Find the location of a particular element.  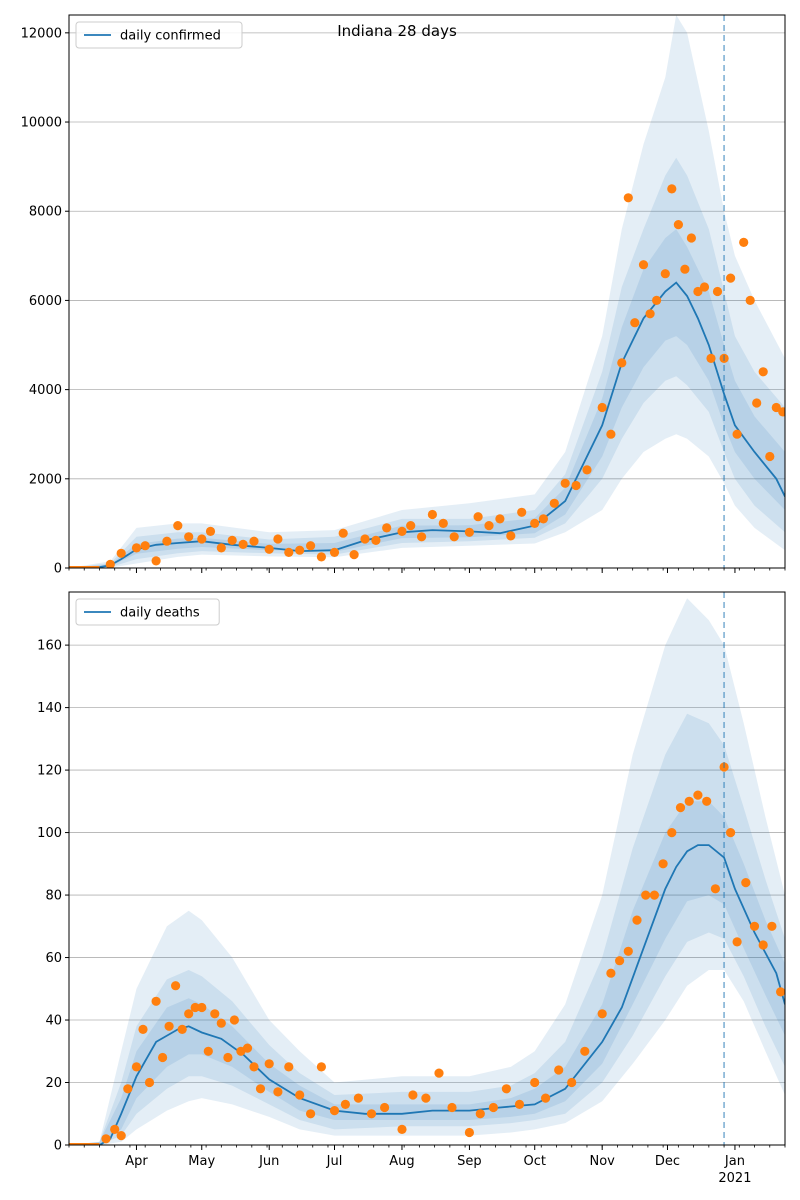

legend: daily confirmed is located at coordinates (159, 35).